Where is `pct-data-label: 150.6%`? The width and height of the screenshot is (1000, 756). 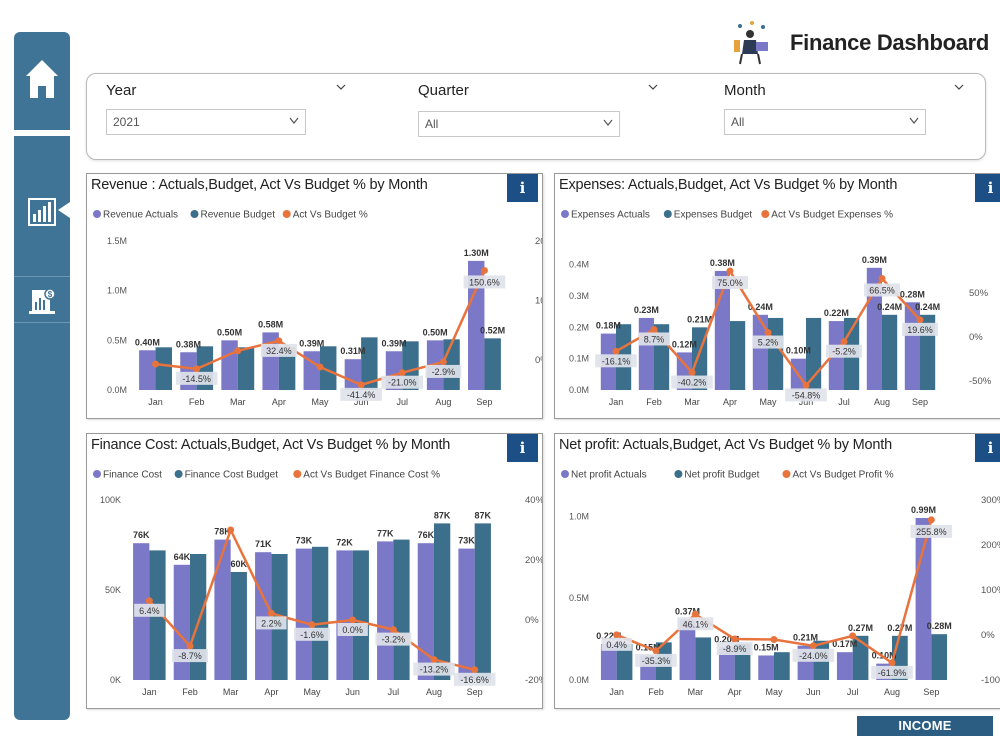
pct-data-label: 150.6% is located at coordinates (484, 282).